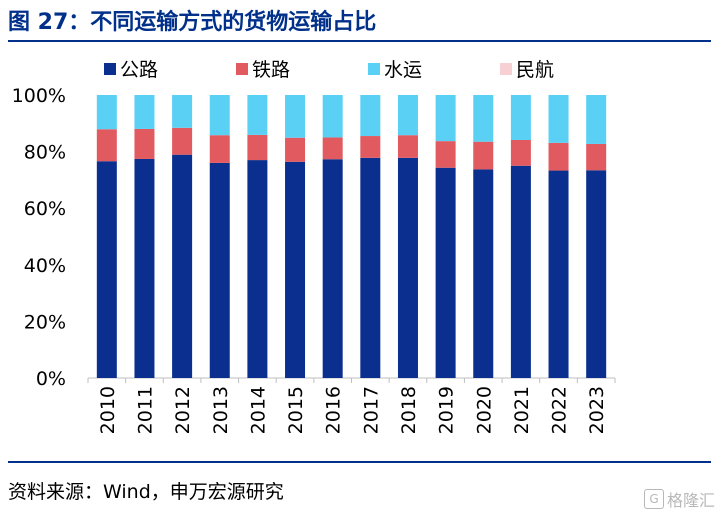  I want to click on x-tick-label: 2022, so click(560, 410).